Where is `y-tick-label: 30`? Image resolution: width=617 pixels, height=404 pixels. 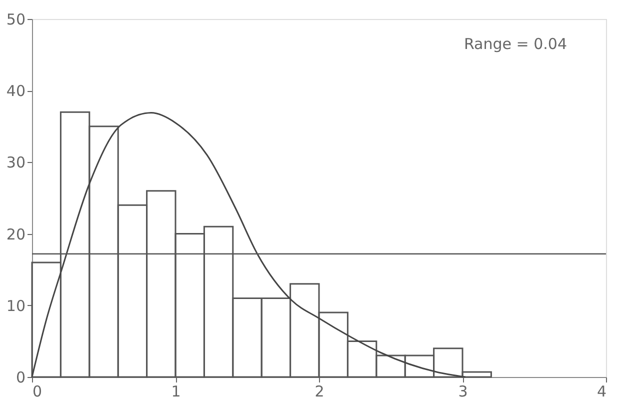
y-tick-label: 30 is located at coordinates (16, 163).